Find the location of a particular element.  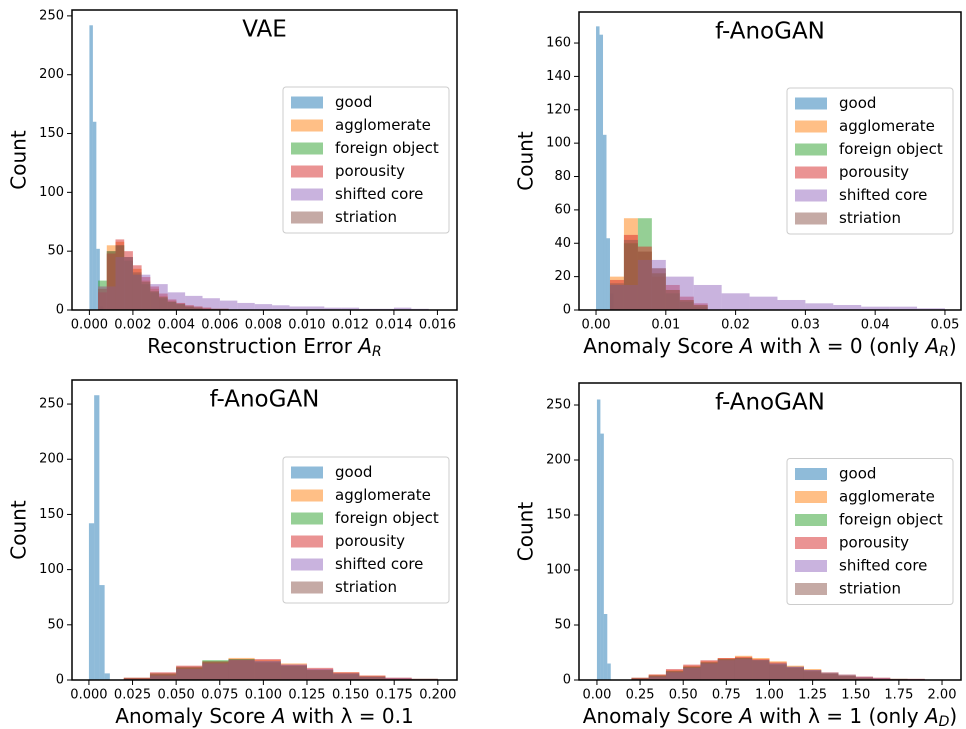

x-tick-label: 1.25 is located at coordinates (812, 695).